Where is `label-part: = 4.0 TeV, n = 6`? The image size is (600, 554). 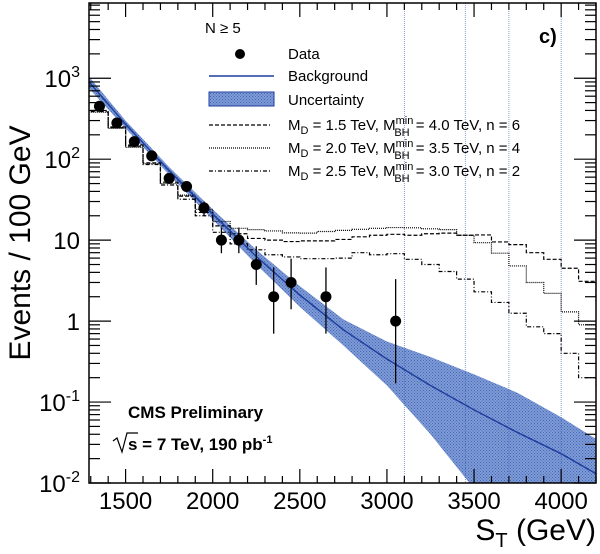 label-part: = 4.0 TeV, n = 6 is located at coordinates (466, 125).